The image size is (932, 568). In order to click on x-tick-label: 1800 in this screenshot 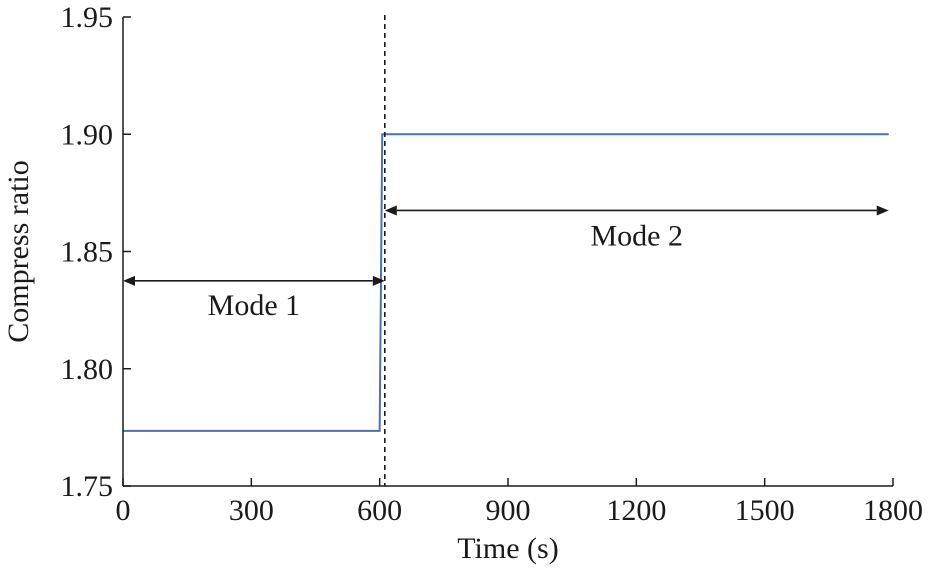, I will do `click(893, 510)`.